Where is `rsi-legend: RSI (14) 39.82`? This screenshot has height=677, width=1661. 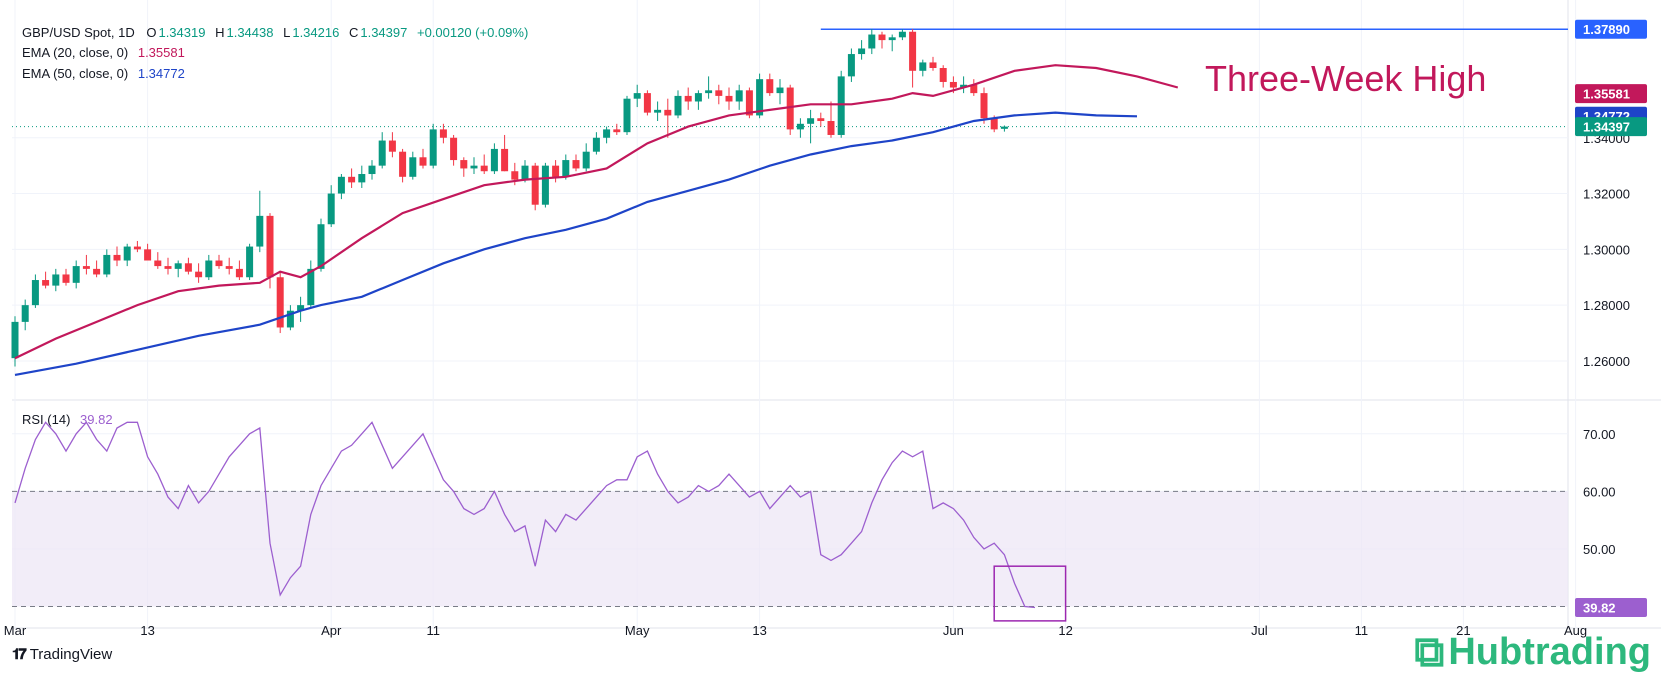 rsi-legend: RSI (14) 39.82 is located at coordinates (67, 419).